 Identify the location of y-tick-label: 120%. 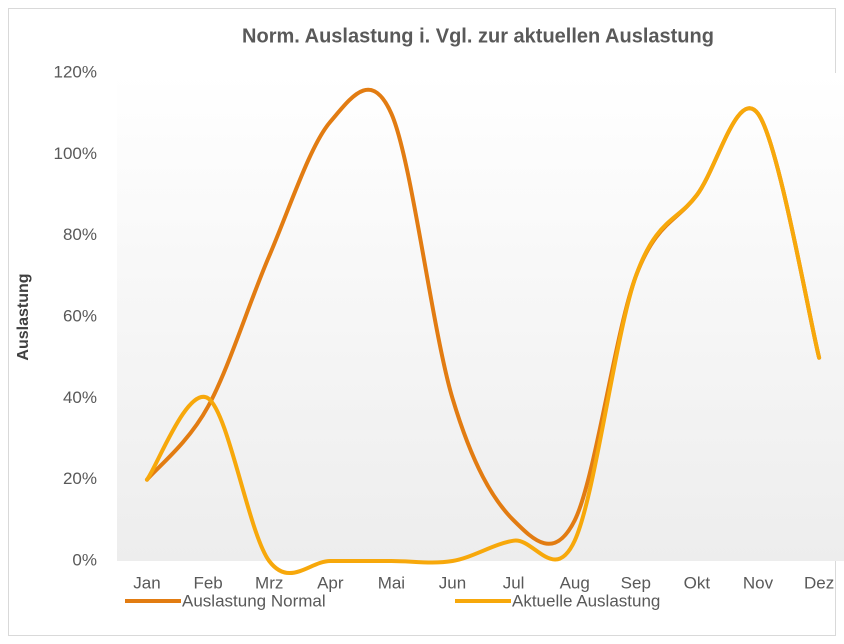
(75, 71).